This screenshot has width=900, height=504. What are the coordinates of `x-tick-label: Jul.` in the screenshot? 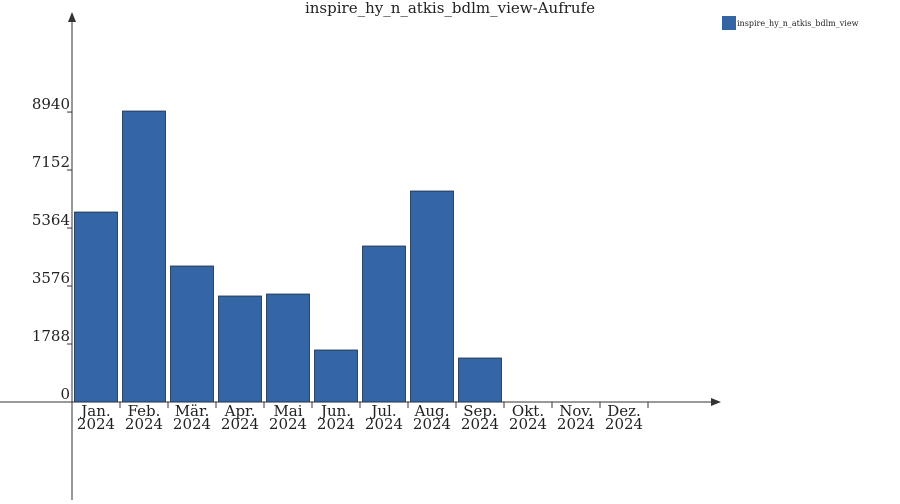 It's located at (382, 411).